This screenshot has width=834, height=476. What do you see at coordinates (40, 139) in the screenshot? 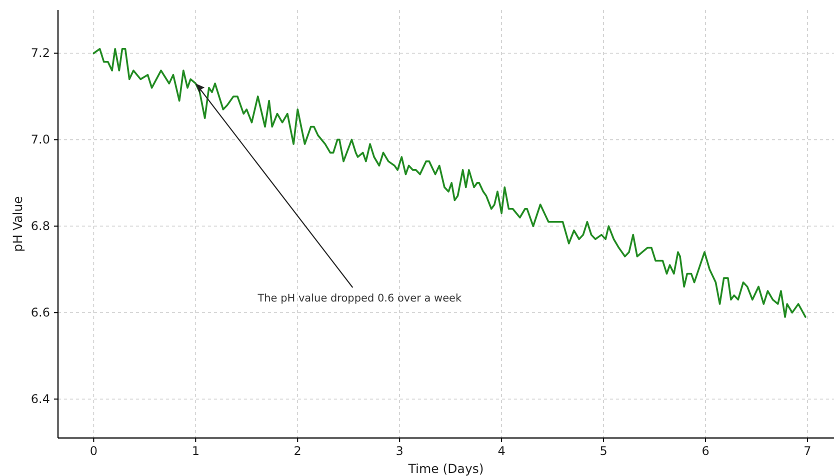
I see `y-tick-label: 7.0` at bounding box center [40, 139].